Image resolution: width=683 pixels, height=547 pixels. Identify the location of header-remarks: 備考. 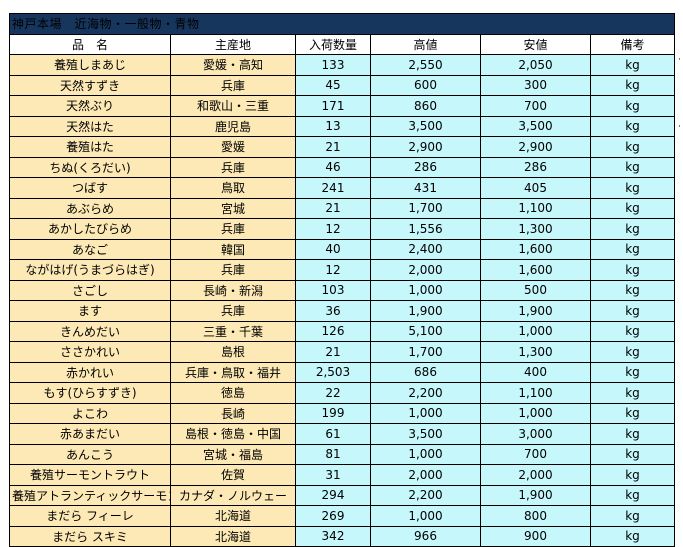
(632, 44).